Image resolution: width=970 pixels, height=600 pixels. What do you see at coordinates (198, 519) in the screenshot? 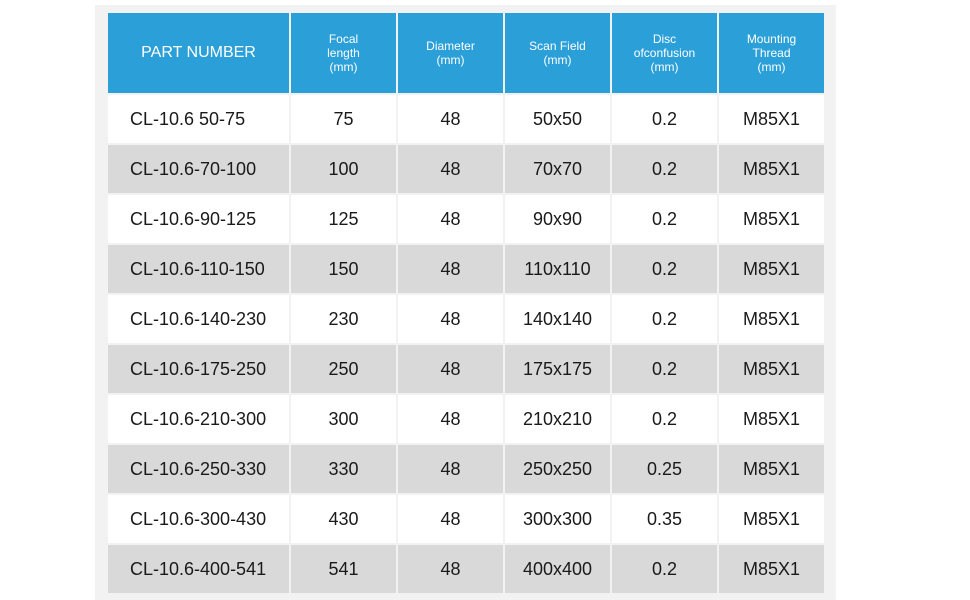
I see `part-number-cell: CL-10.6-300-430` at bounding box center [198, 519].